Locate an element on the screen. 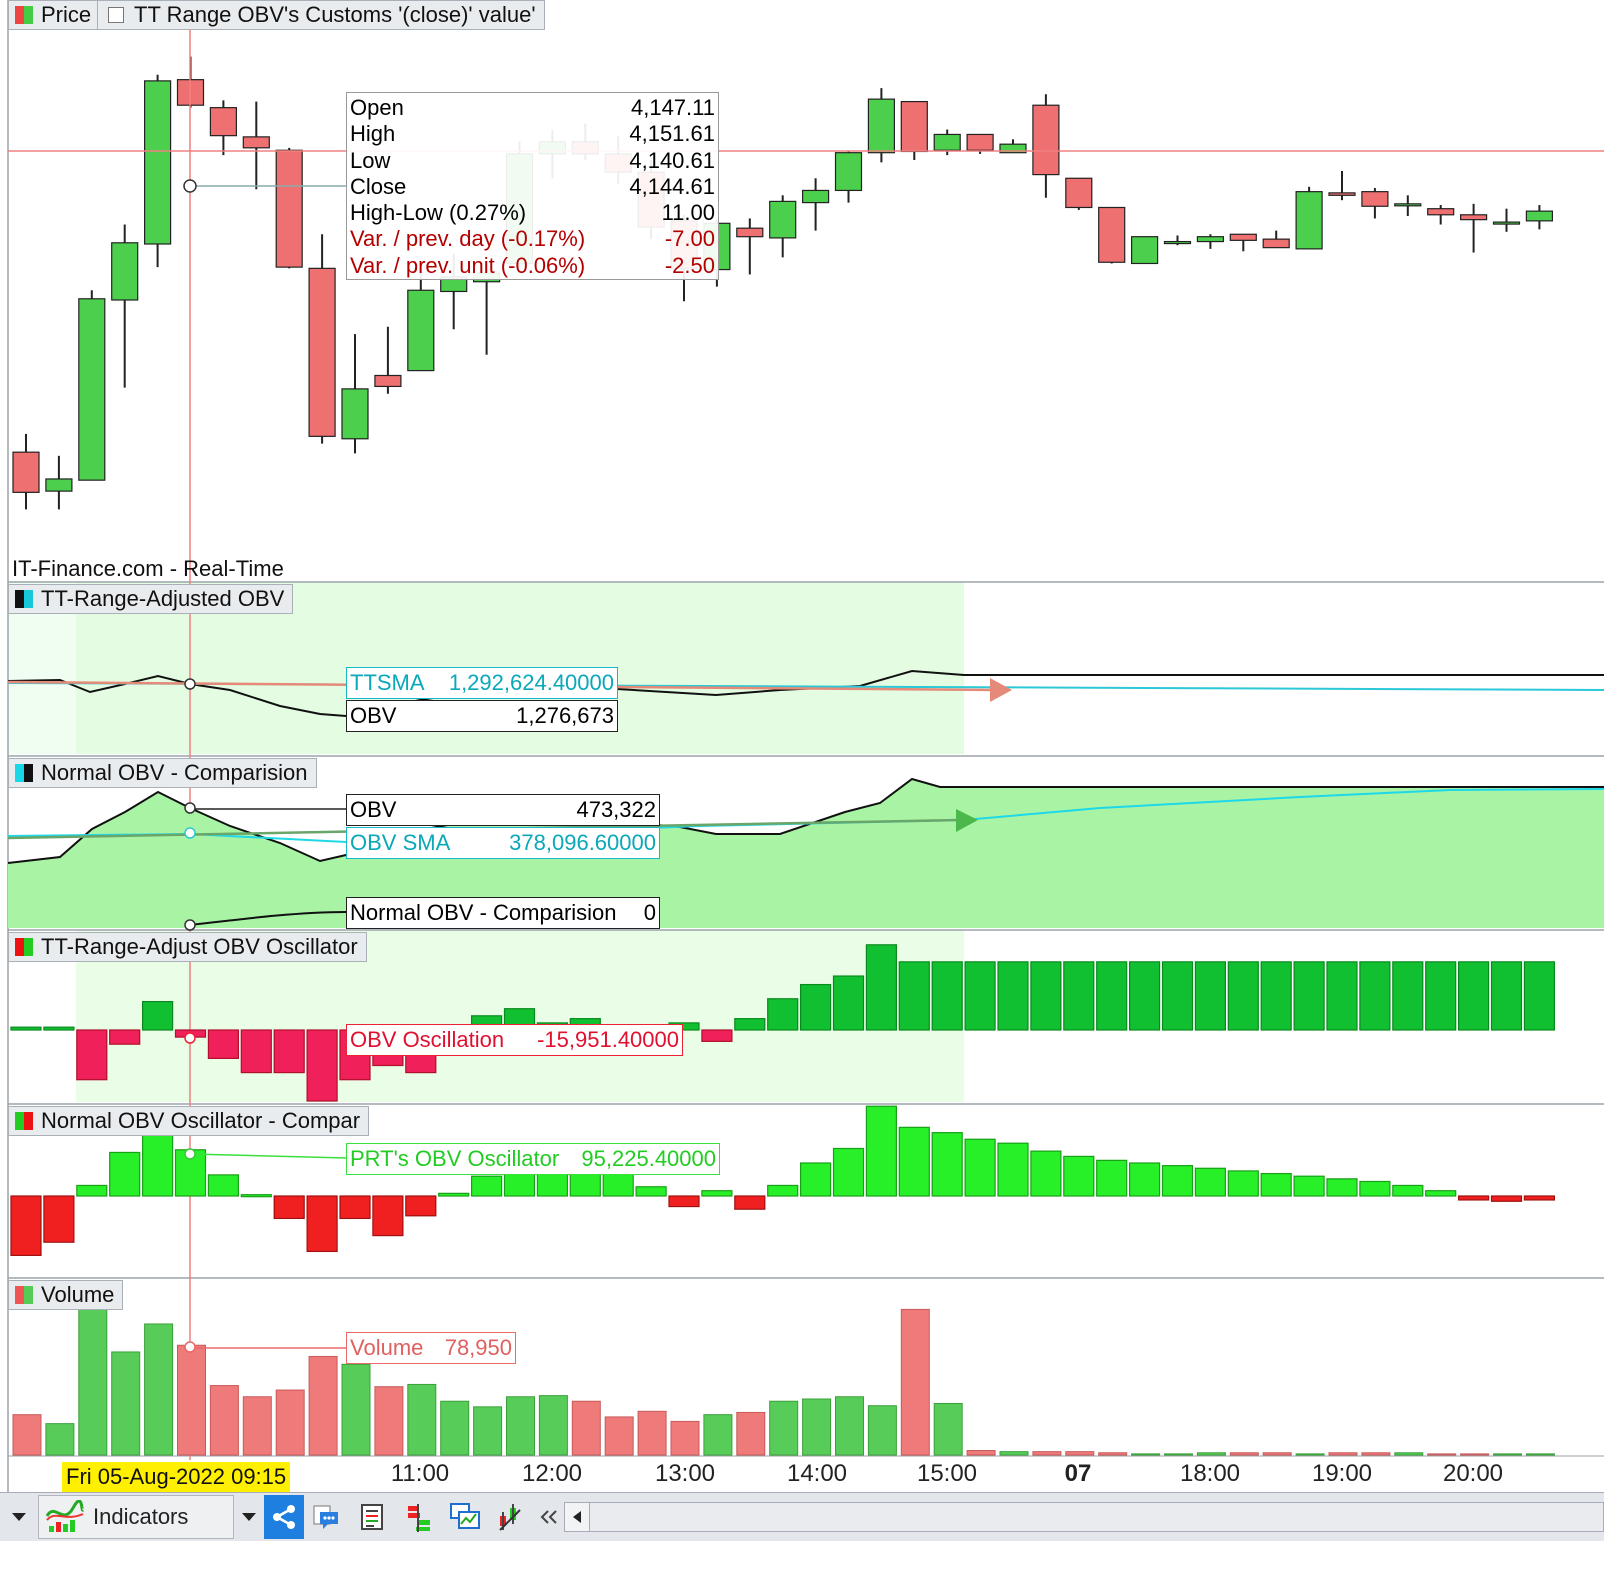  multi-chart-button is located at coordinates (465, 1517).